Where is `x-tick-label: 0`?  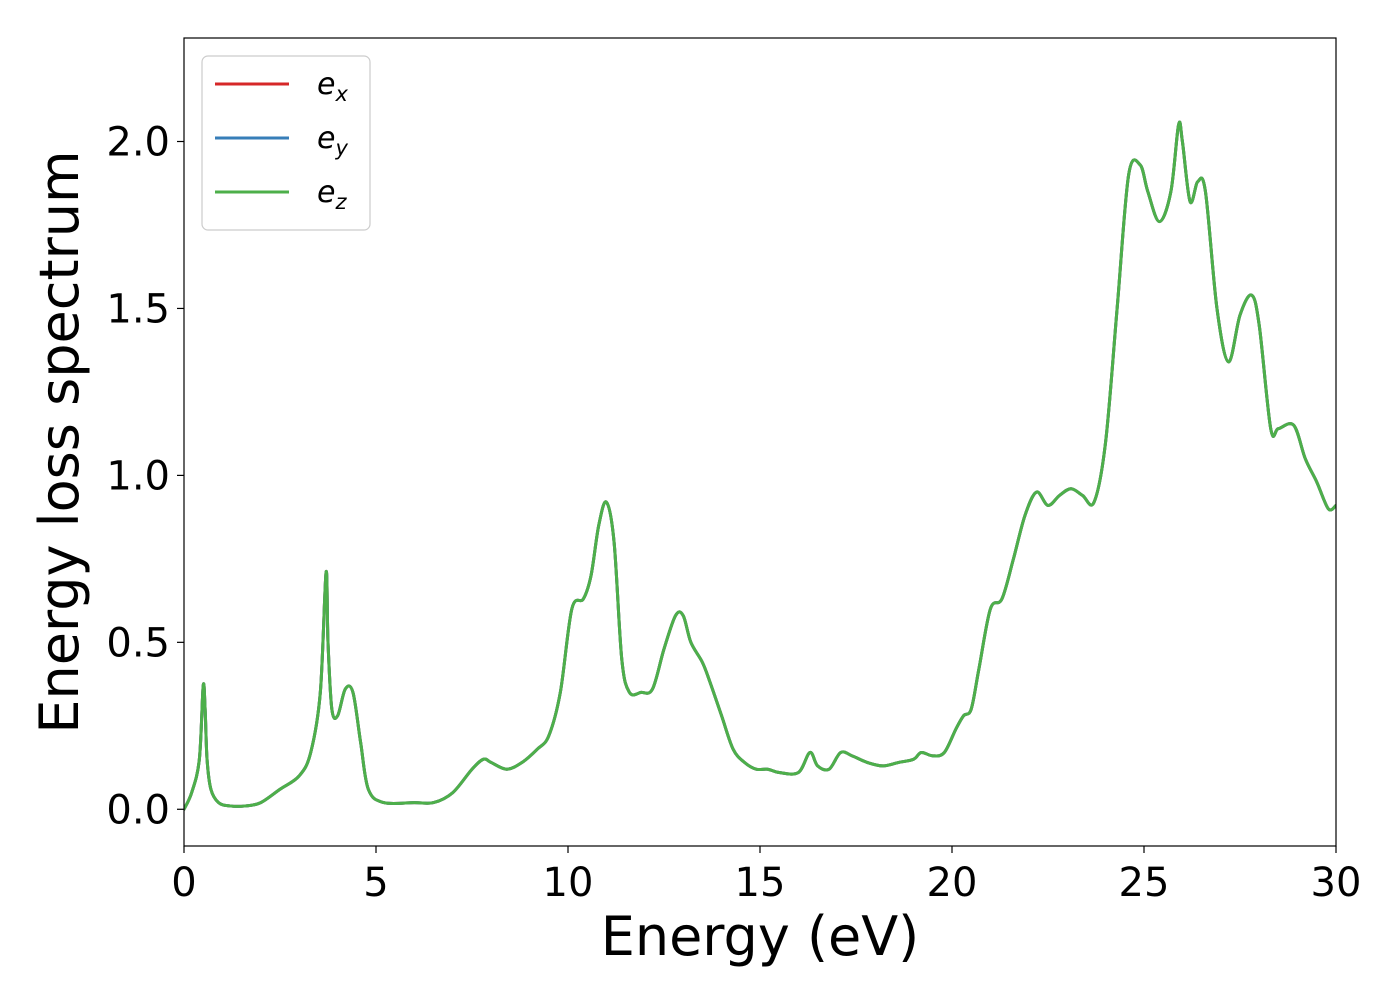
x-tick-label: 0 is located at coordinates (183, 883).